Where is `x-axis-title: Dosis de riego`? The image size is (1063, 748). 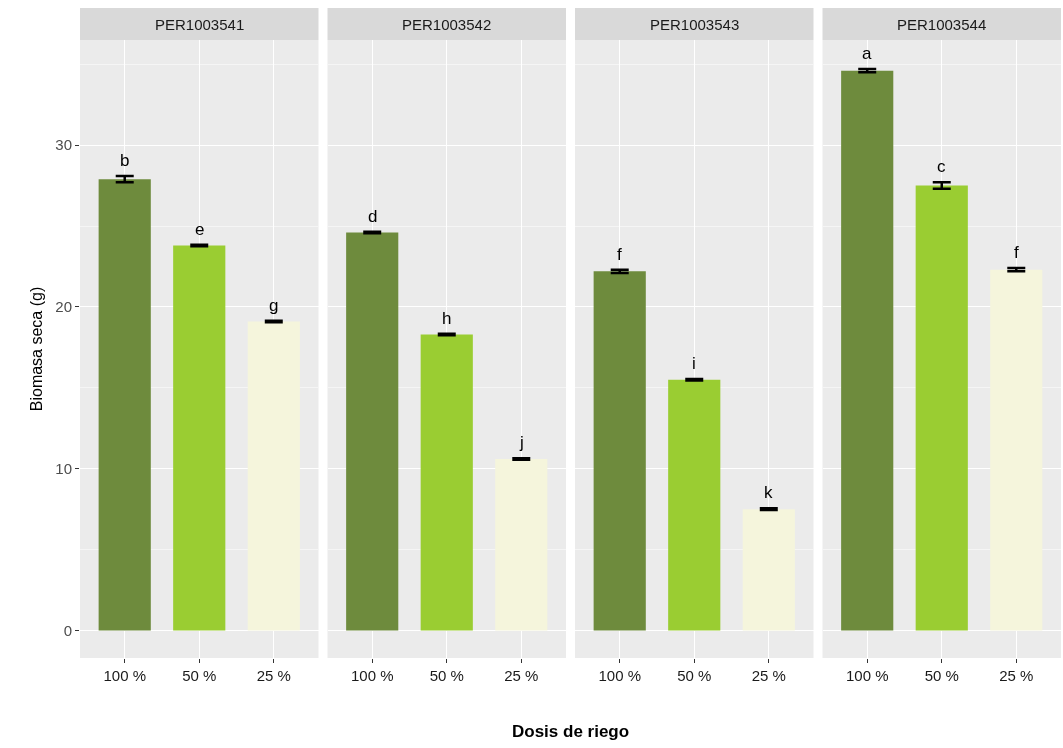
x-axis-title: Dosis de riego is located at coordinates (571, 731).